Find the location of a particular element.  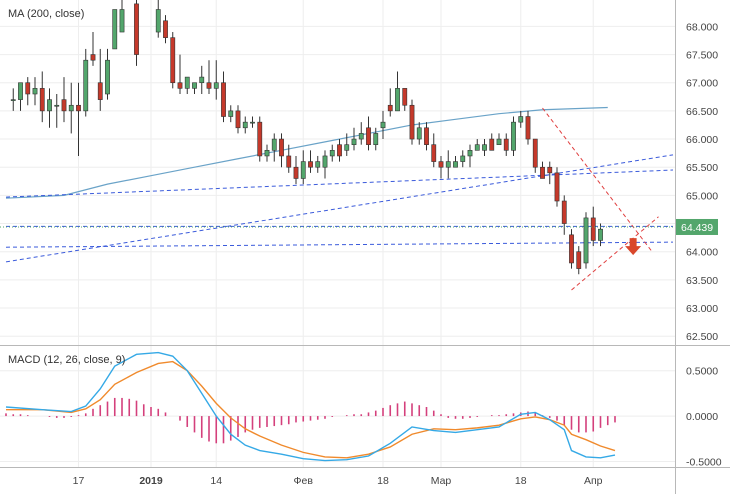

price-indicator-label: MA (200, close) is located at coordinates (46, 14).